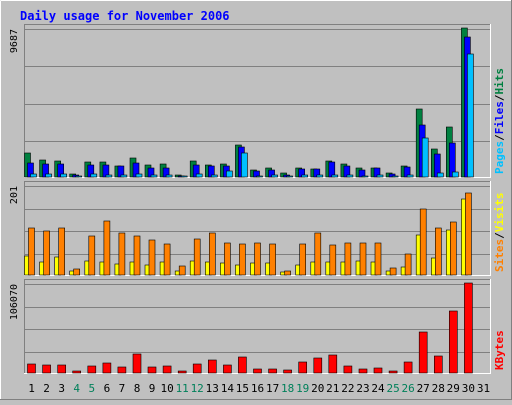 Image resolution: width=512 pixels, height=405 pixels. Describe the element at coordinates (14, 195) in the screenshot. I see `panel-visits-sites-ymax-label: 201` at that location.